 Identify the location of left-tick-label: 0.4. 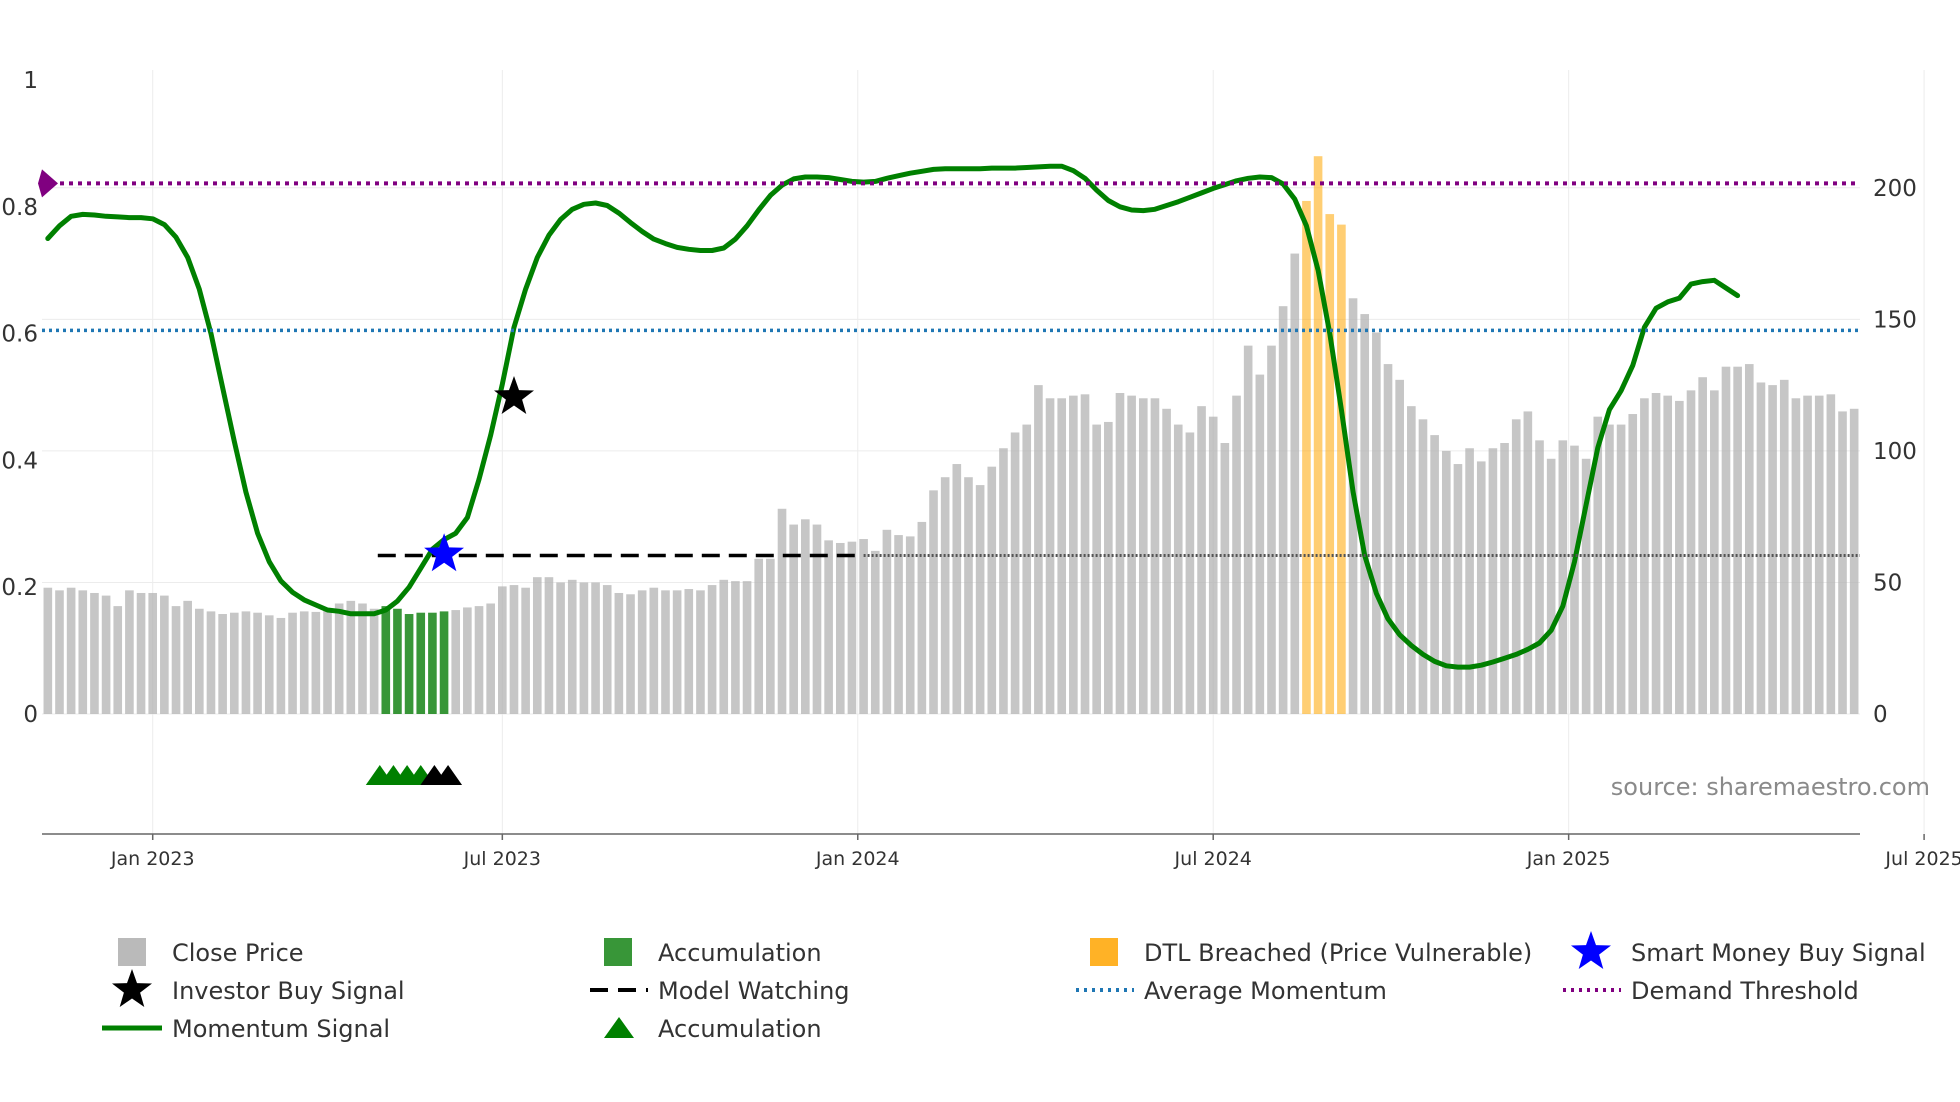
(19, 461).